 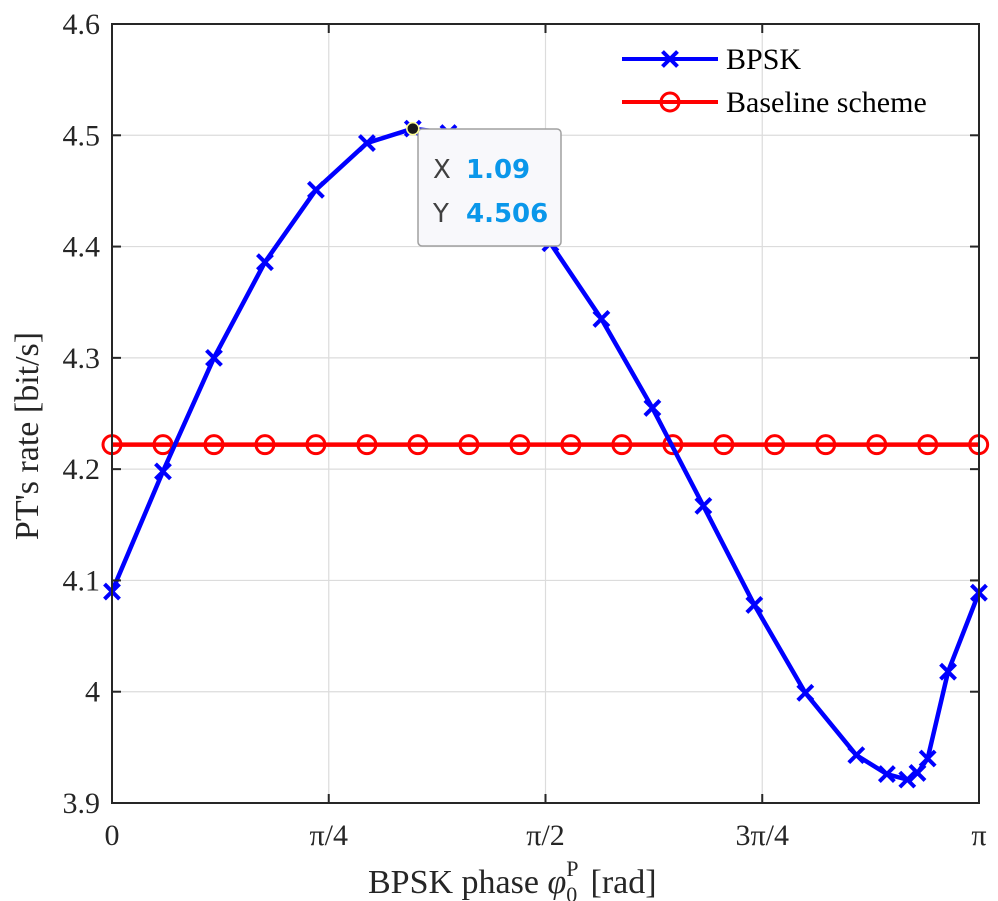 What do you see at coordinates (978, 835) in the screenshot?
I see `x-tick-label: π` at bounding box center [978, 835].